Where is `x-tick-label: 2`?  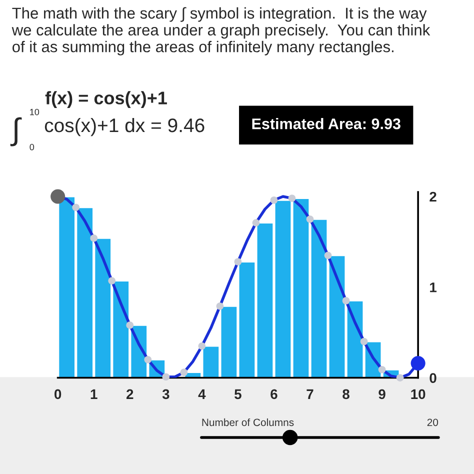 x-tick-label: 2 is located at coordinates (130, 394).